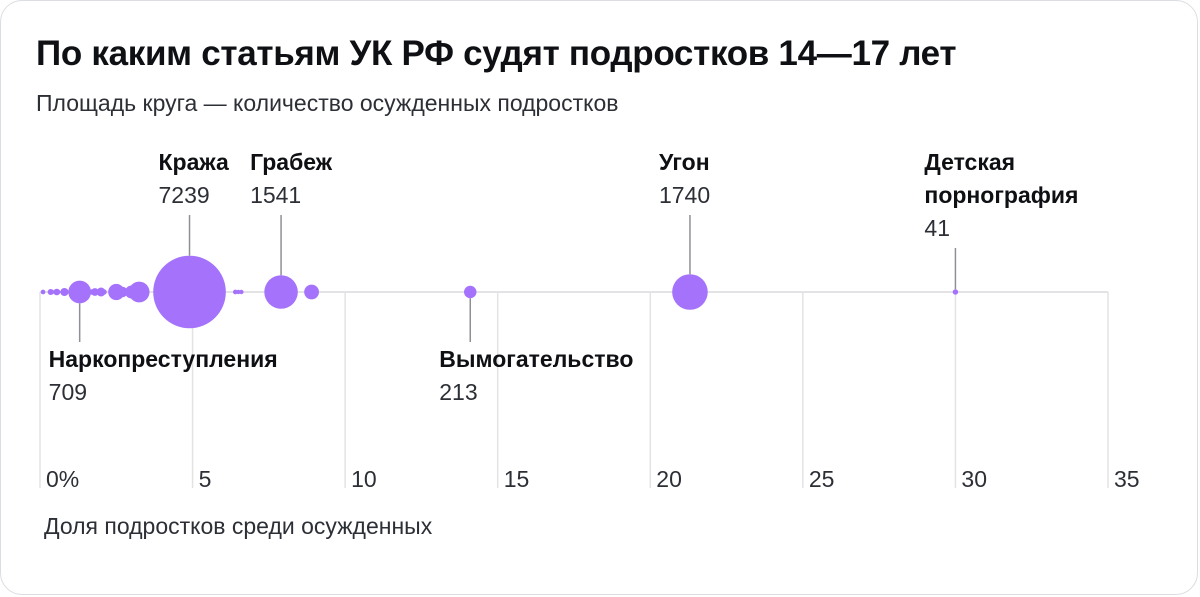  I want to click on bubble-label-value: 7239, so click(184, 195).